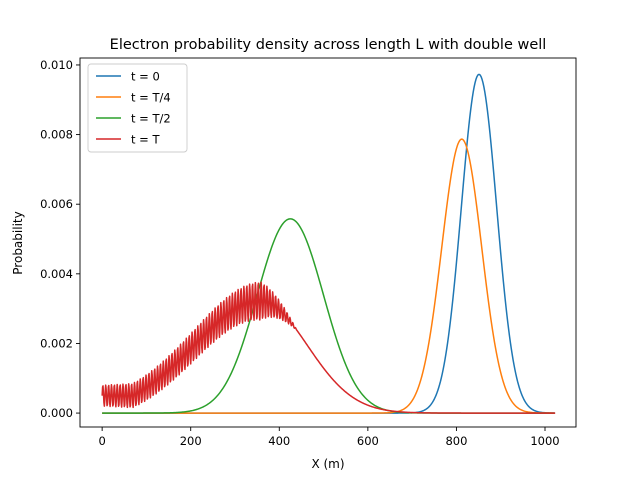 The width and height of the screenshot is (640, 480). Describe the element at coordinates (279, 441) in the screenshot. I see `x-tick-label: 400` at that location.